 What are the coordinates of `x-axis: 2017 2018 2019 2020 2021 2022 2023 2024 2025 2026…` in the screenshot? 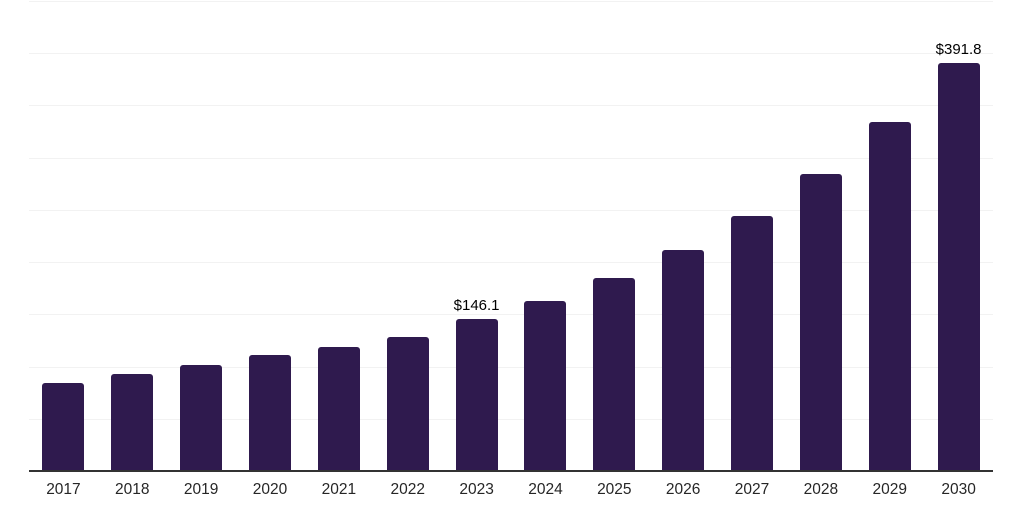 It's located at (511, 490).